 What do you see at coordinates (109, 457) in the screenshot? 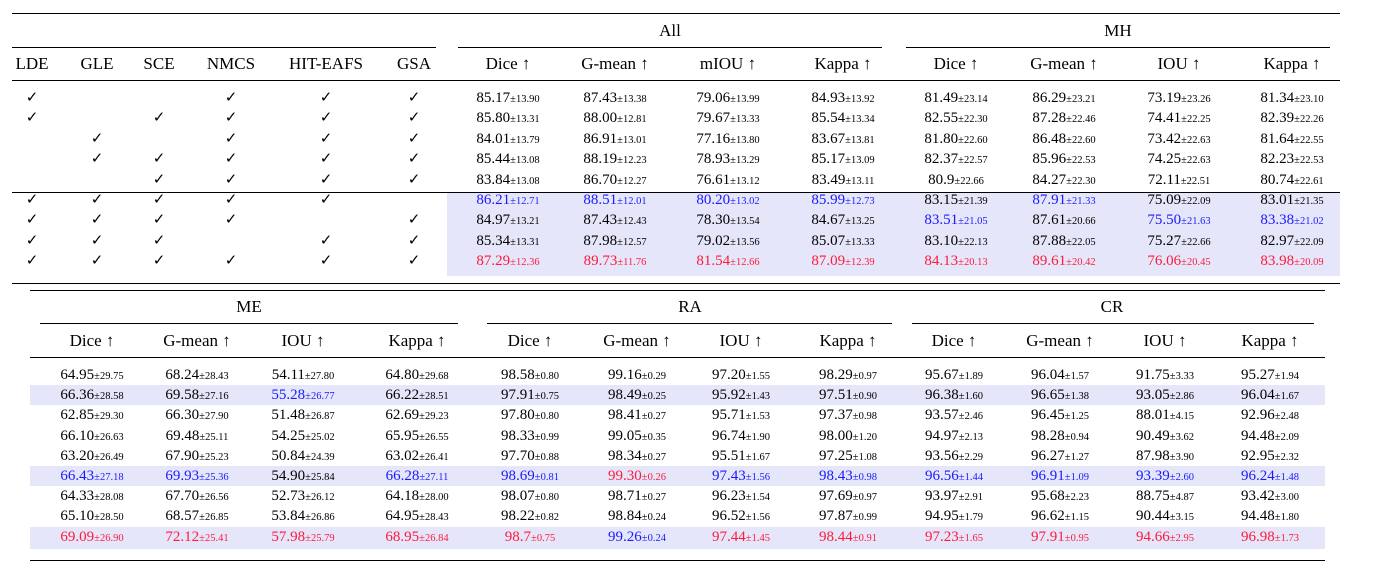
I see `metric-std: ±26.49` at bounding box center [109, 457].